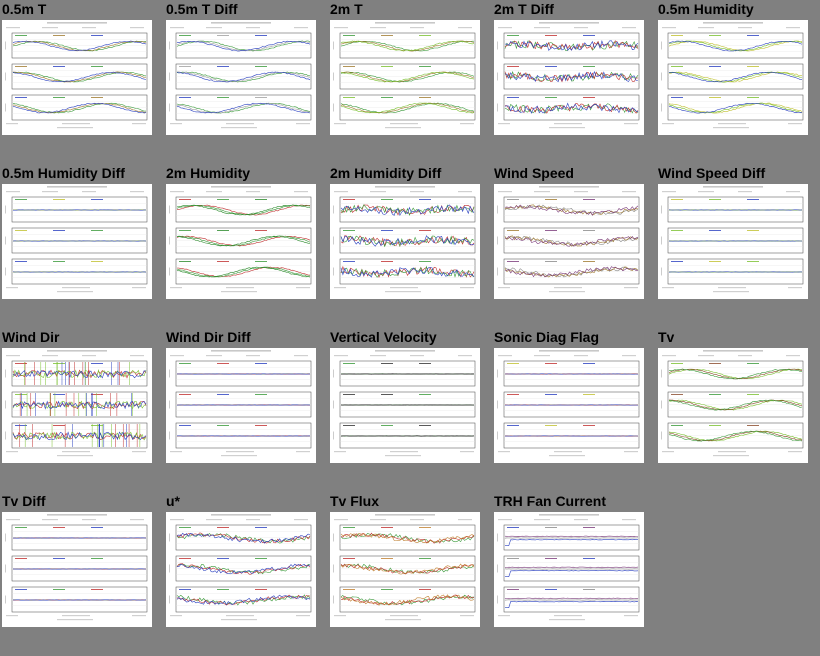 The image size is (820, 656). I want to click on panel-title: Wind Speed Diff, so click(712, 173).